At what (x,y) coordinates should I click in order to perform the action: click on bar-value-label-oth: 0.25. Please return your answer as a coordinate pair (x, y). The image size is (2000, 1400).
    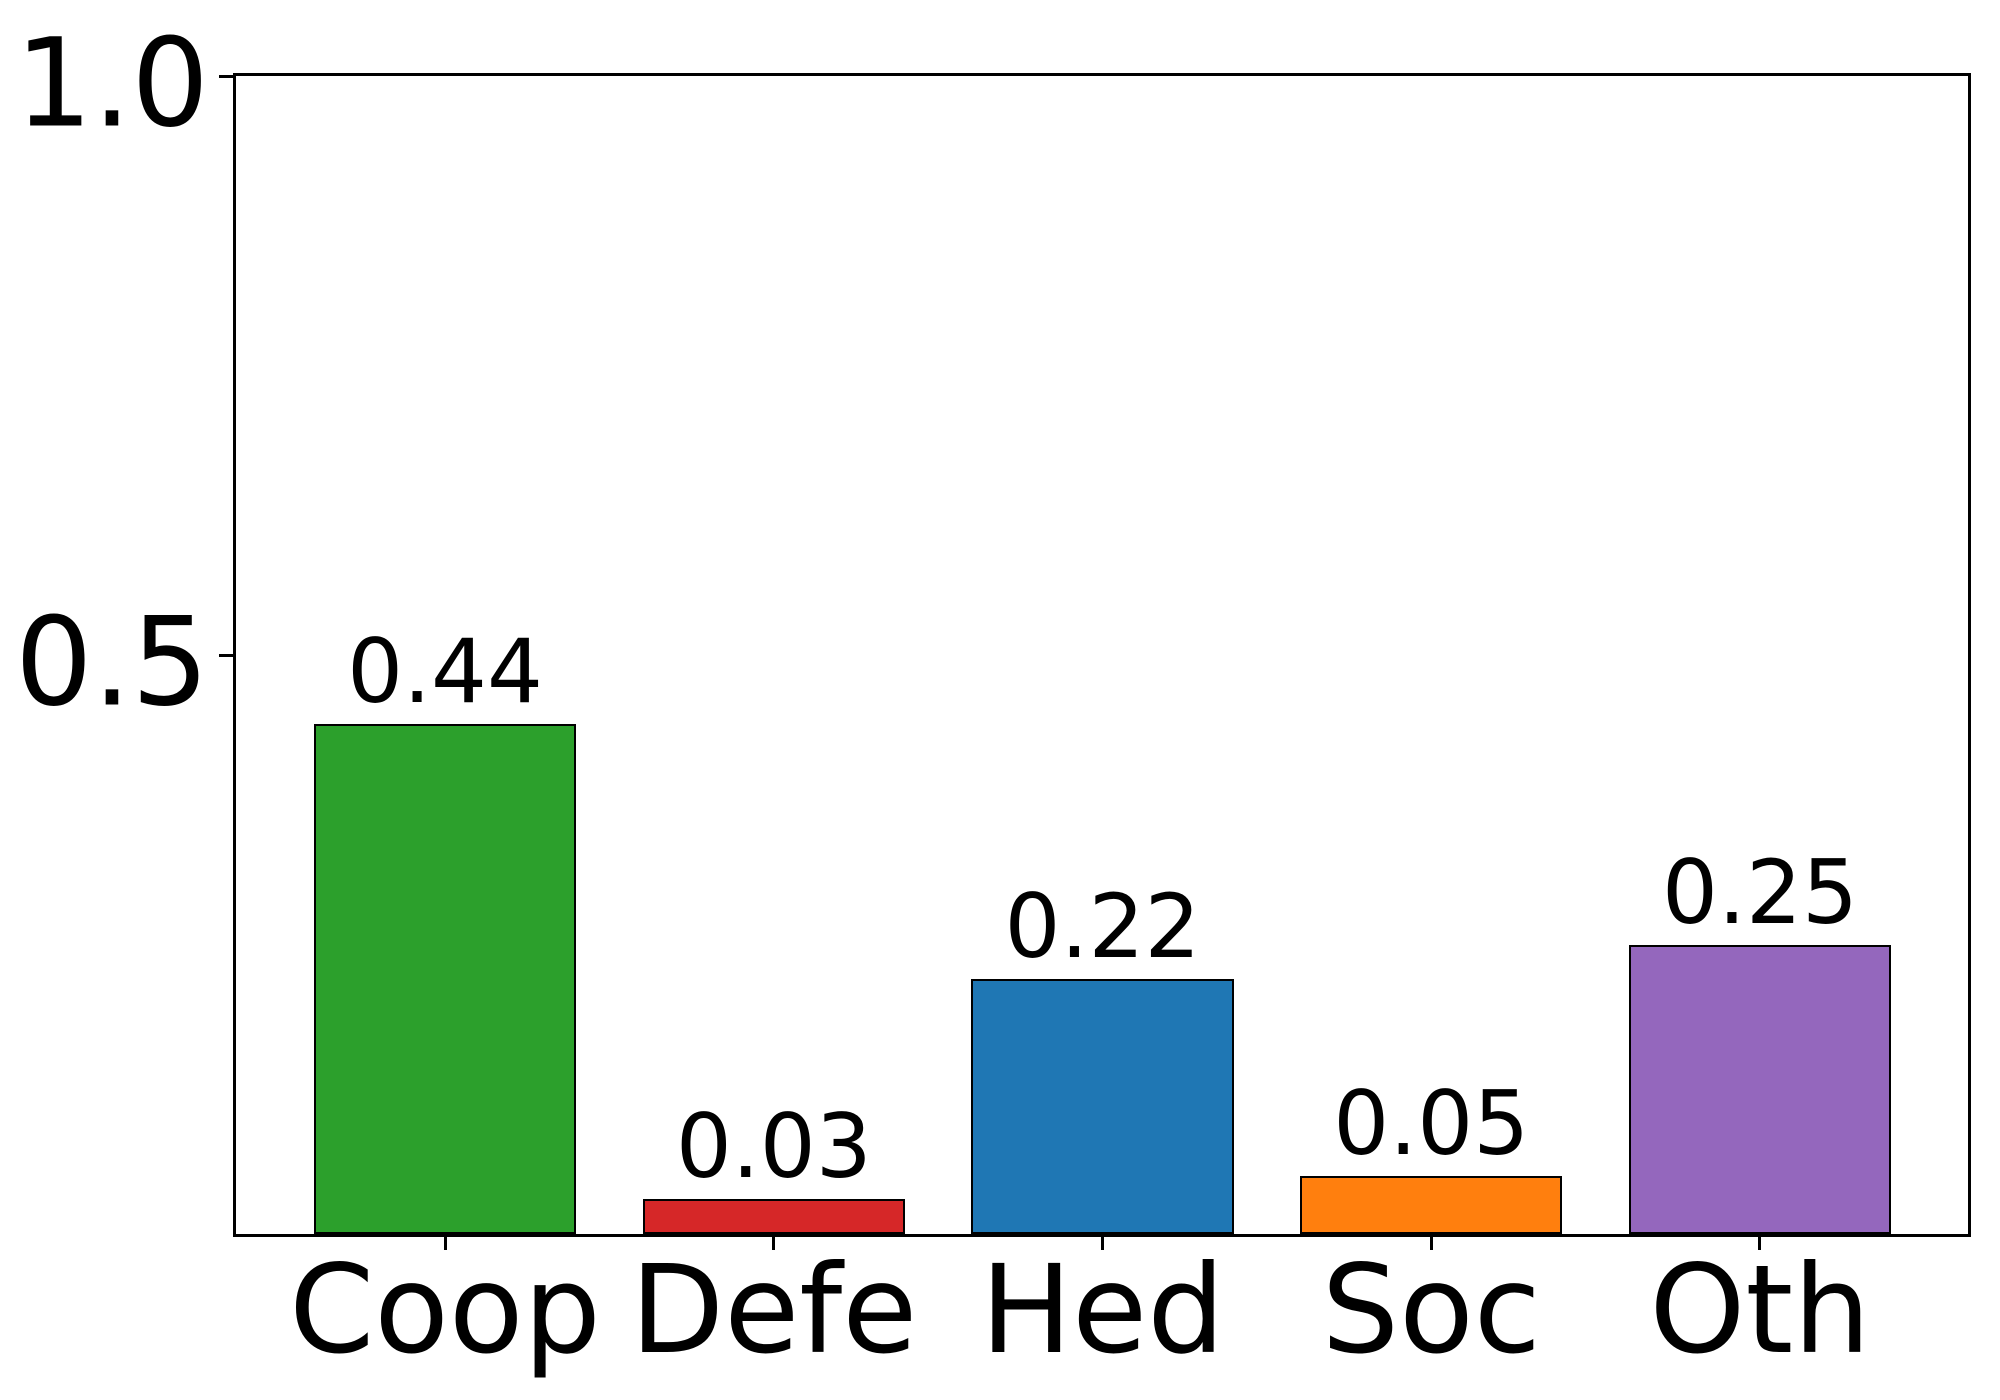
    Looking at the image, I should click on (1760, 892).